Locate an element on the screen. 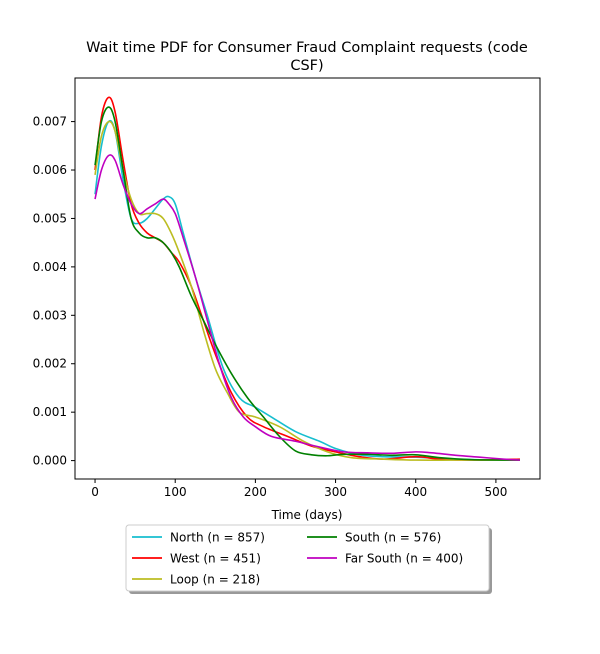 The height and width of the screenshot is (654, 600). x-tick-label: 400 is located at coordinates (415, 492).